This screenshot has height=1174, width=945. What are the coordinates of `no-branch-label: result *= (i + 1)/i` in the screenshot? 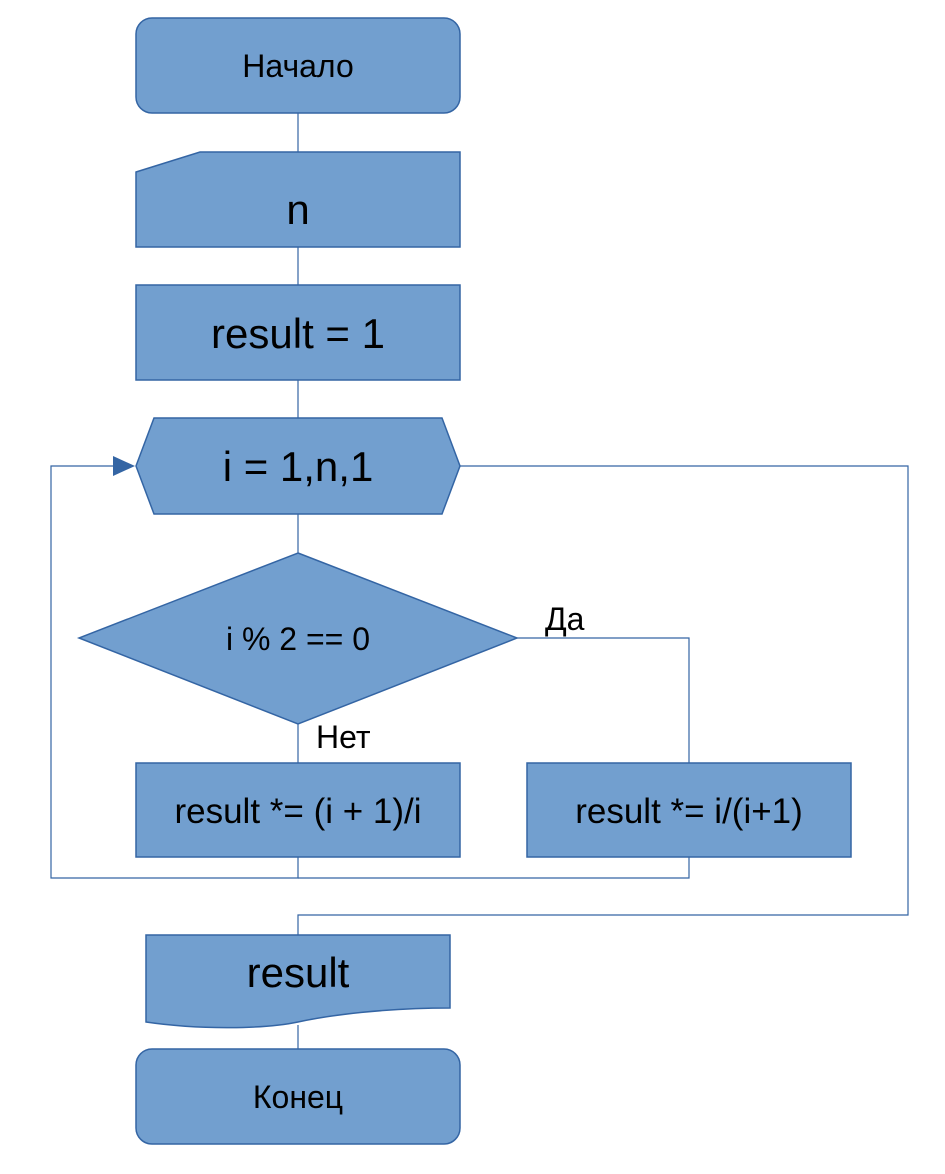 It's located at (297, 811).